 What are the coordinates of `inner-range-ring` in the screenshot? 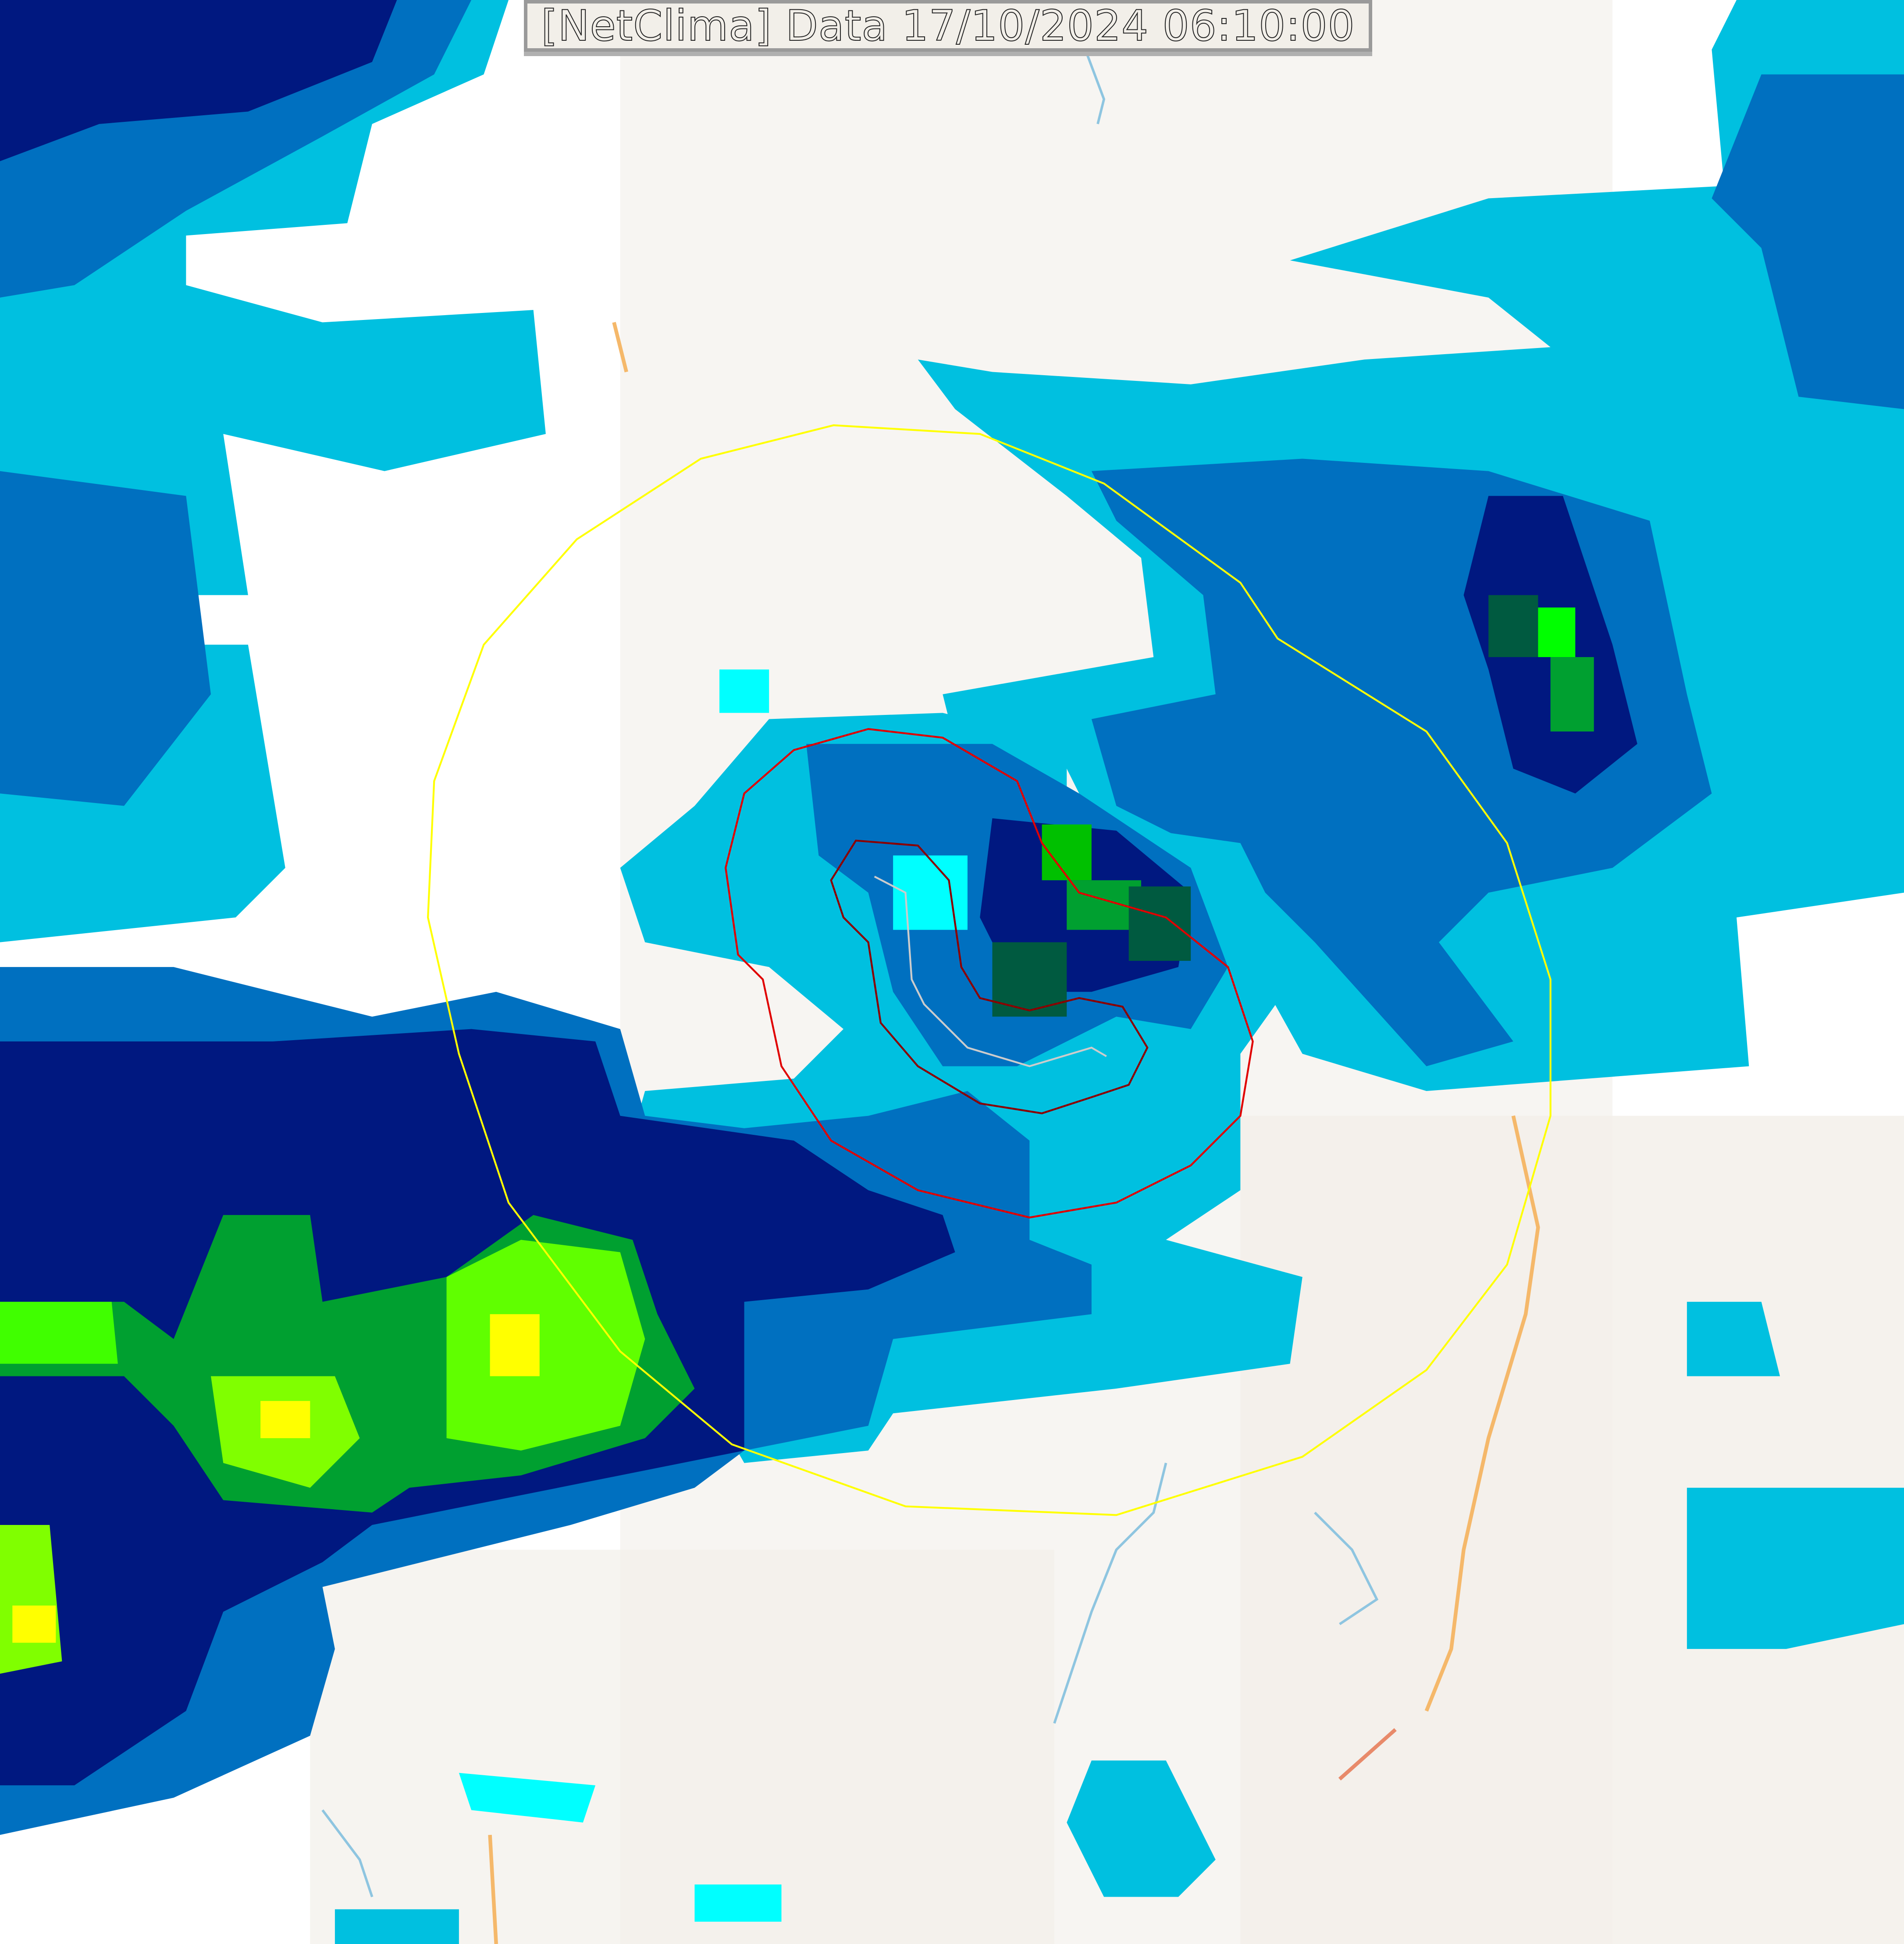 It's located at (989, 973).